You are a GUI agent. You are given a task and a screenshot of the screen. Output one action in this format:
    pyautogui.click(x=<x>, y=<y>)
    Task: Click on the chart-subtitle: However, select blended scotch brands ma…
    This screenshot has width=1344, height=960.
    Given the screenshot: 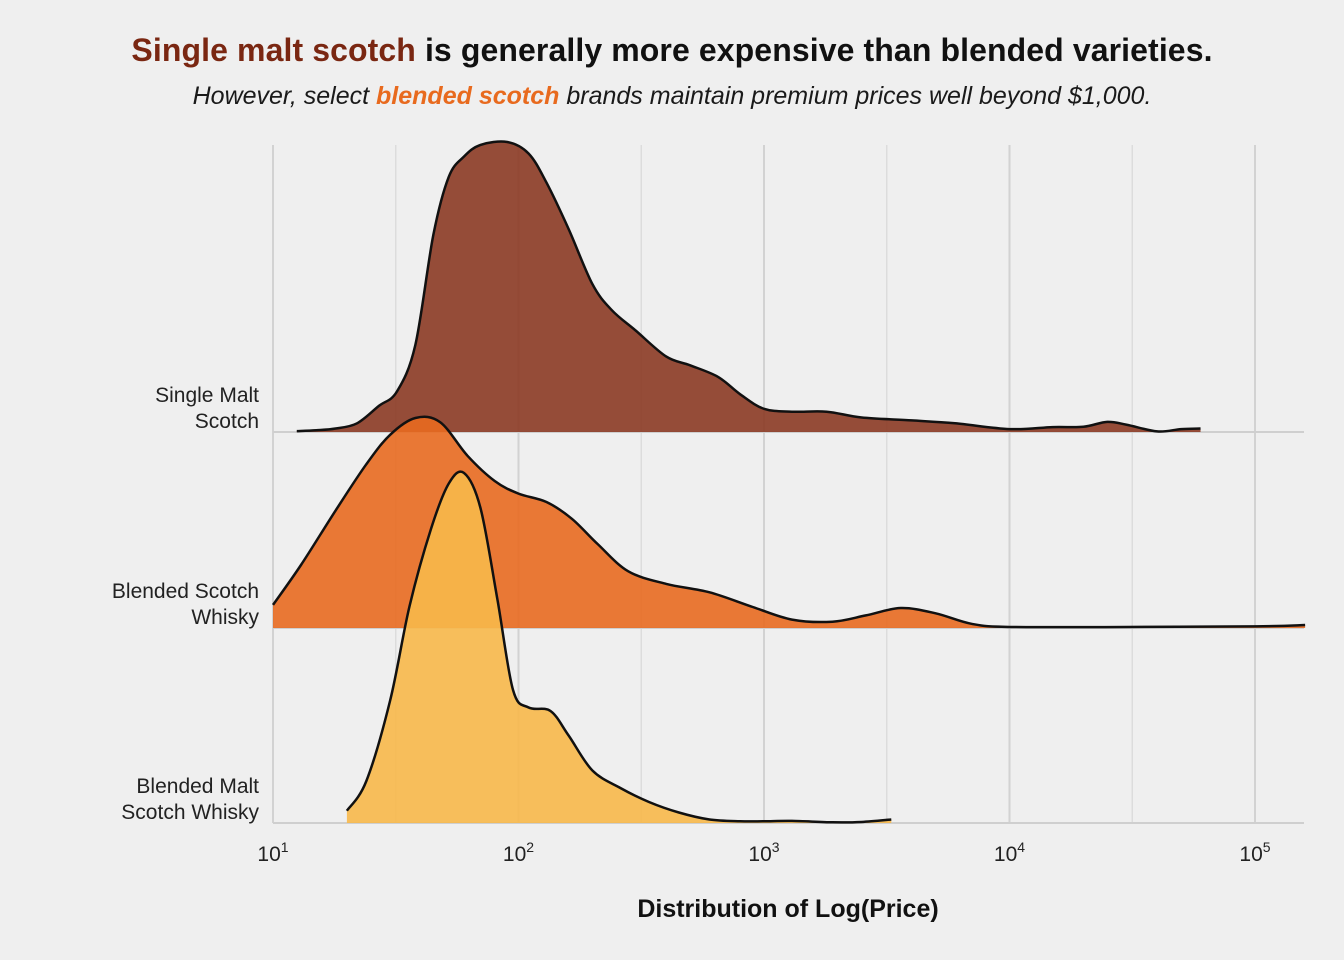 What is the action you would take?
    pyautogui.click(x=672, y=96)
    